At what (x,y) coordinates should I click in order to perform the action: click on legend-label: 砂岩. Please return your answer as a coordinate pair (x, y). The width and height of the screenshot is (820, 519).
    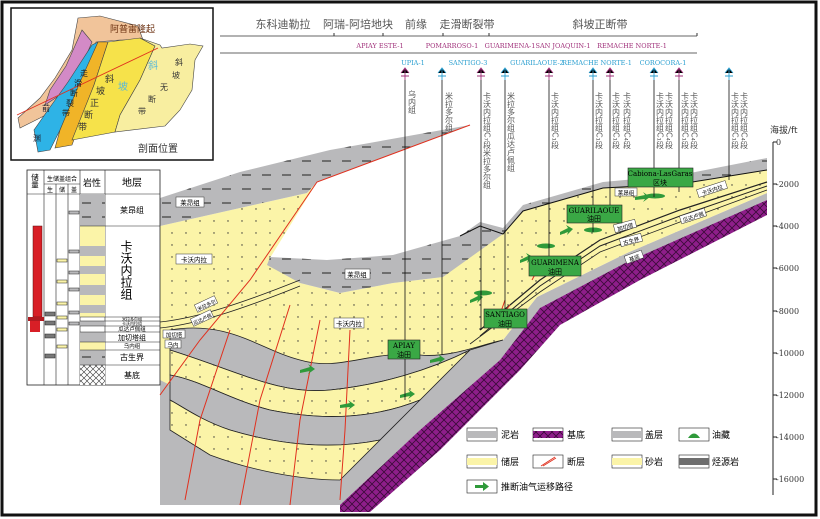
    Looking at the image, I should click on (654, 462).